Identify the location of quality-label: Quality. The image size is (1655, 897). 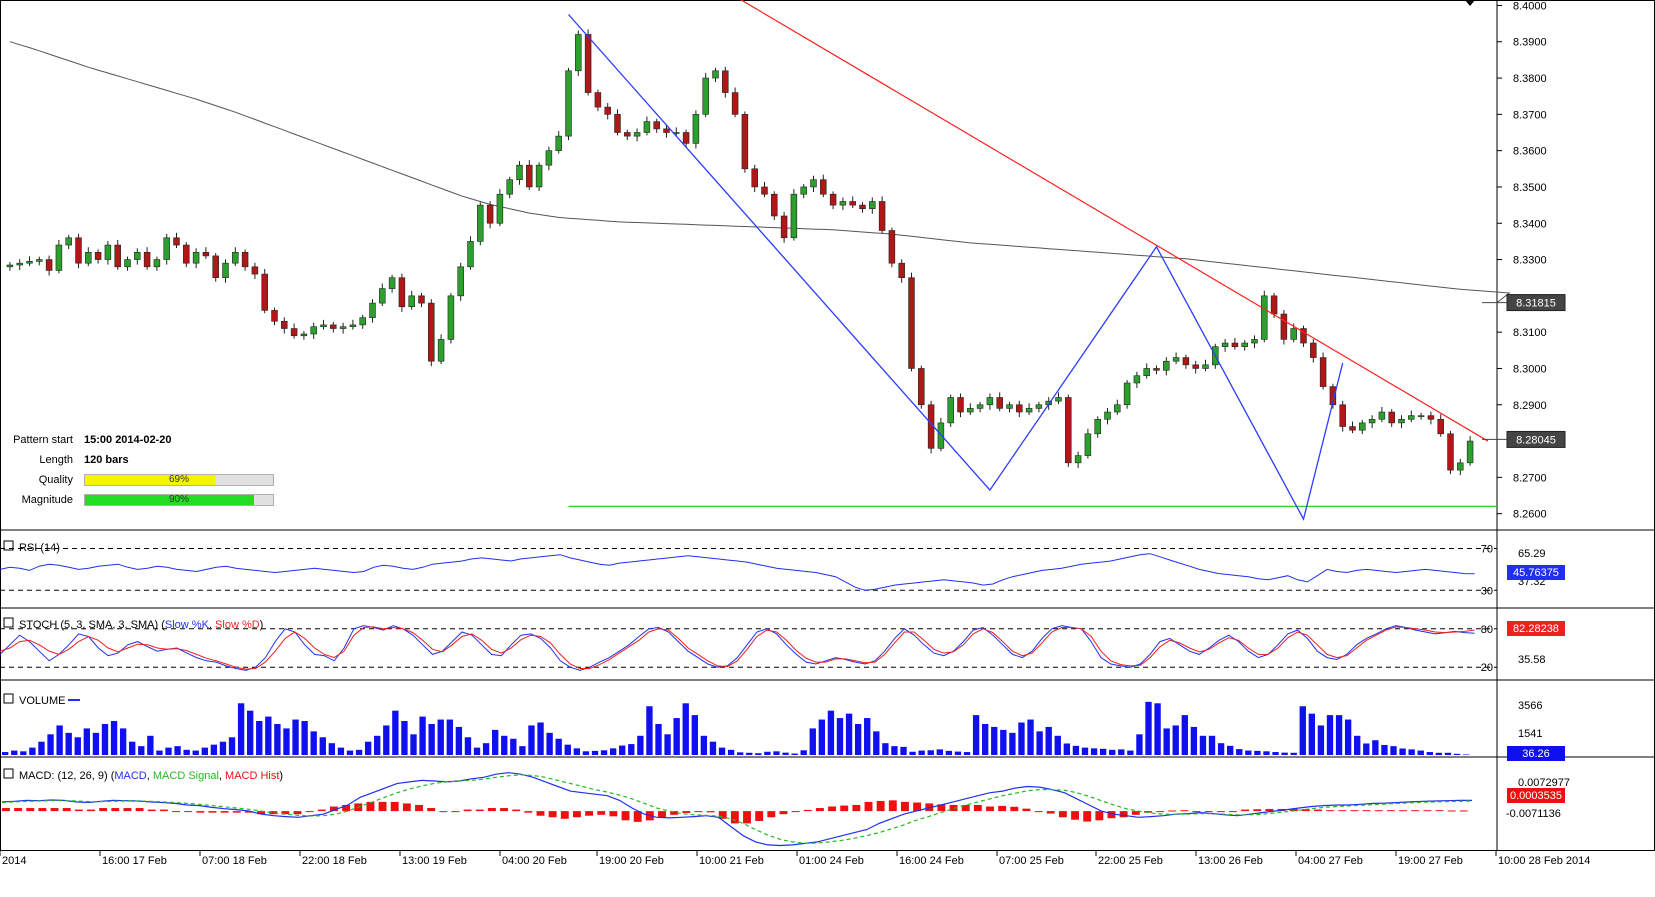
(55, 480).